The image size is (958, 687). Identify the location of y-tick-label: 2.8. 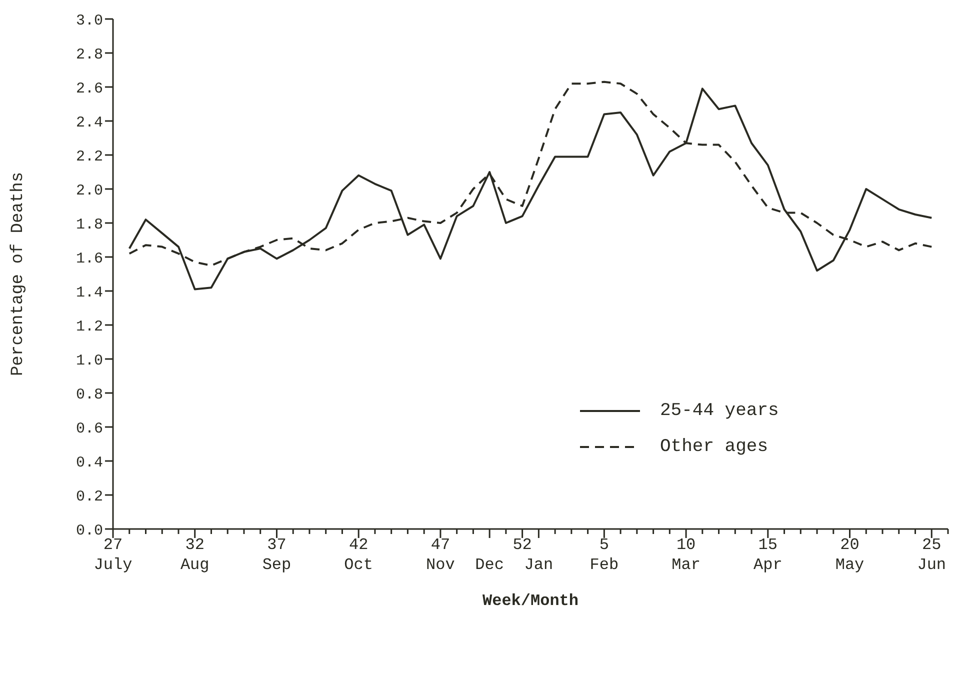
(89, 55).